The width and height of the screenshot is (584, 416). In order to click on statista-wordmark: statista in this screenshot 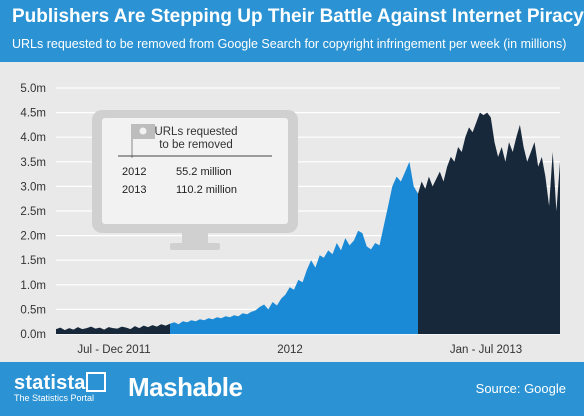, I will do `click(50, 383)`.